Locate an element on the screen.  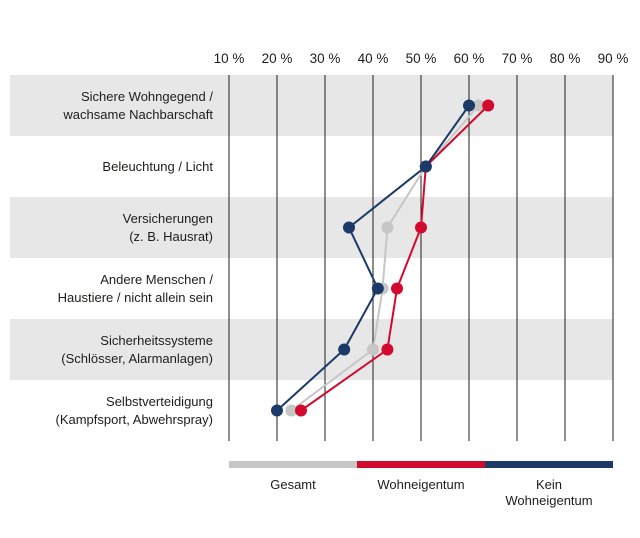
legend-swatch-wohneigentum is located at coordinates (421, 464).